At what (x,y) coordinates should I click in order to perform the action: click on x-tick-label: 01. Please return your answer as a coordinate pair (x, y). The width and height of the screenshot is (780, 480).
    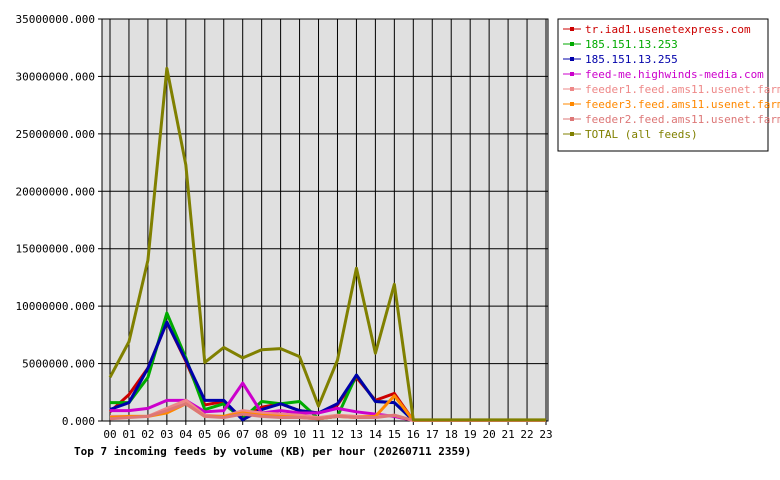
    Looking at the image, I should click on (128, 434).